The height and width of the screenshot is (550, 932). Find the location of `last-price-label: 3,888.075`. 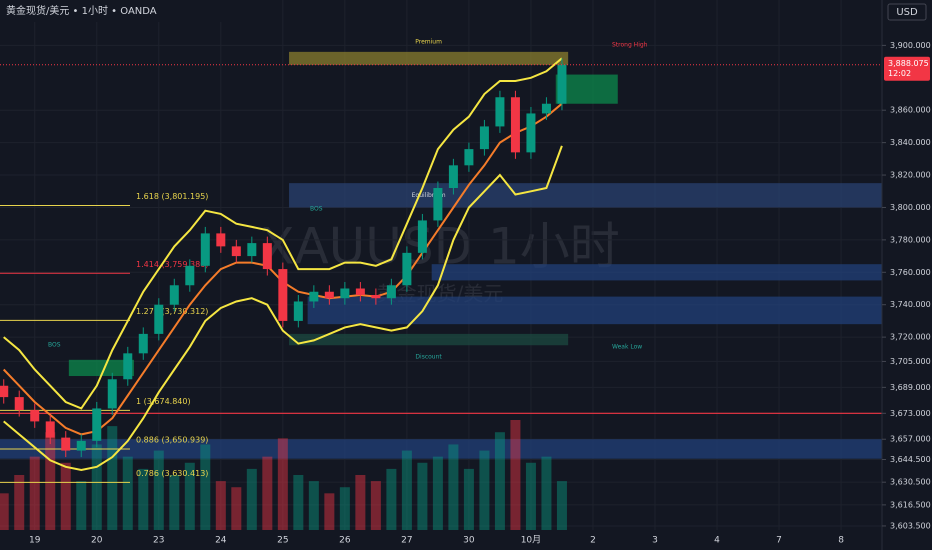

last-price-label: 3,888.075 is located at coordinates (908, 63).